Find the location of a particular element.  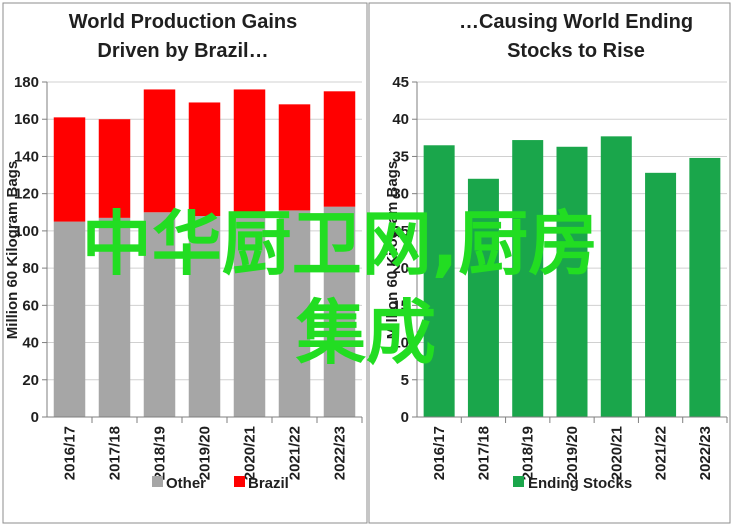

y-tick-label: 100 is located at coordinates (26, 231).